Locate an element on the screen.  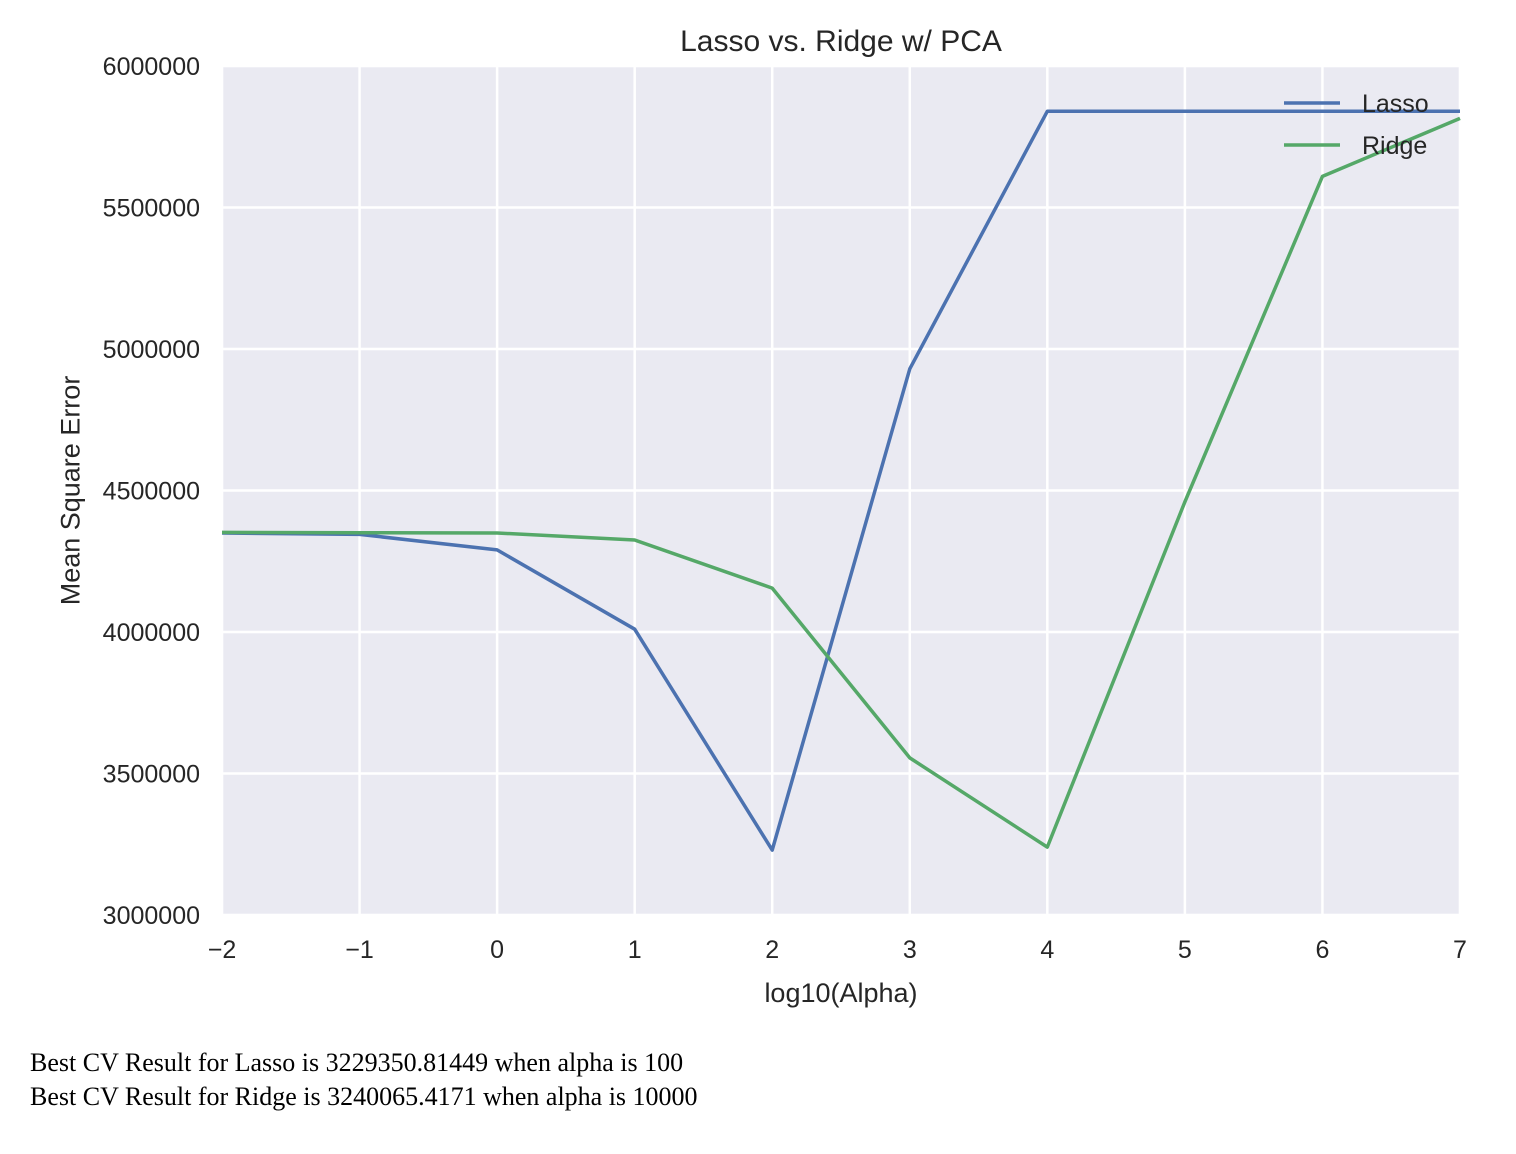
y-tick-label: 5500000 is located at coordinates (151, 209).